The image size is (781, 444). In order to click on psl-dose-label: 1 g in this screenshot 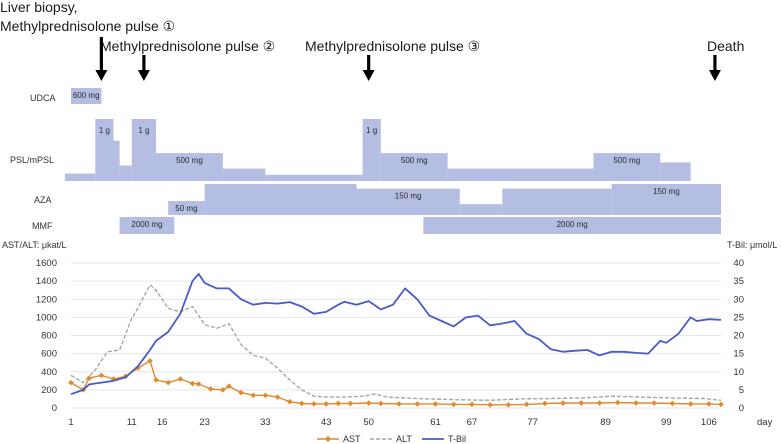, I will do `click(143, 130)`.